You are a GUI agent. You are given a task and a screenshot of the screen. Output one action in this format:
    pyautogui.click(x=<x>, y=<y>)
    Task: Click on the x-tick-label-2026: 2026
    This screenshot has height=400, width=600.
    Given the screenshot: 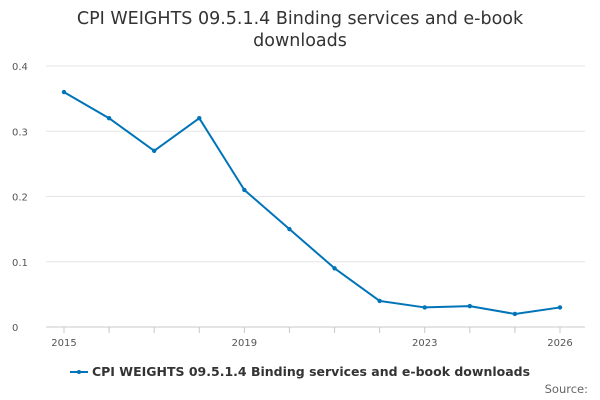 What is the action you would take?
    pyautogui.click(x=559, y=343)
    